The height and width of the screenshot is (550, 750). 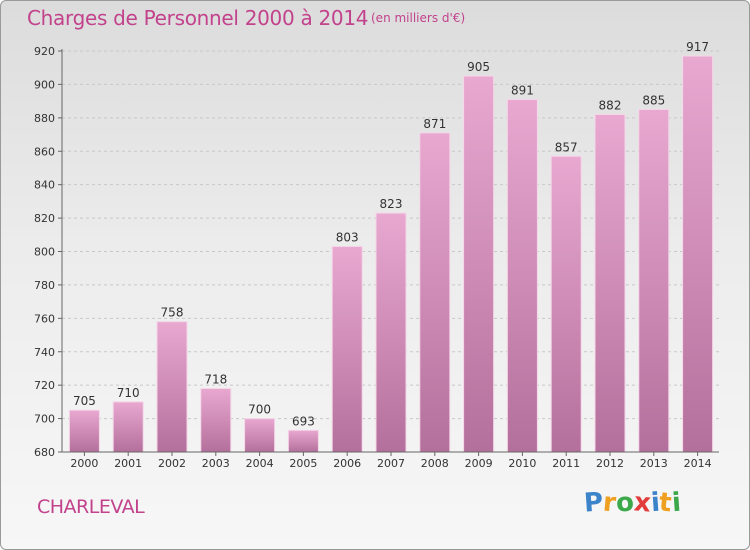 I want to click on y-tick-label: 780, so click(x=44, y=285).